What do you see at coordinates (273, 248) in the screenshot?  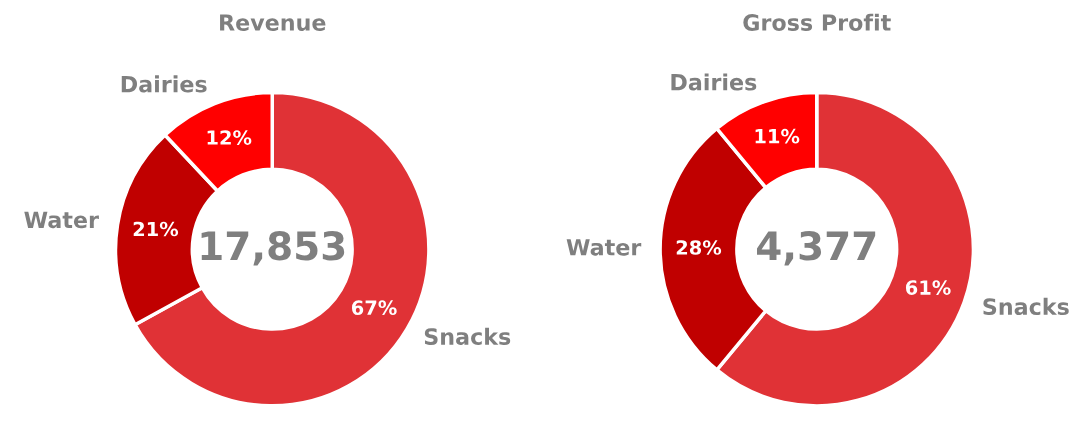 I see `text: 17,853` at bounding box center [273, 248].